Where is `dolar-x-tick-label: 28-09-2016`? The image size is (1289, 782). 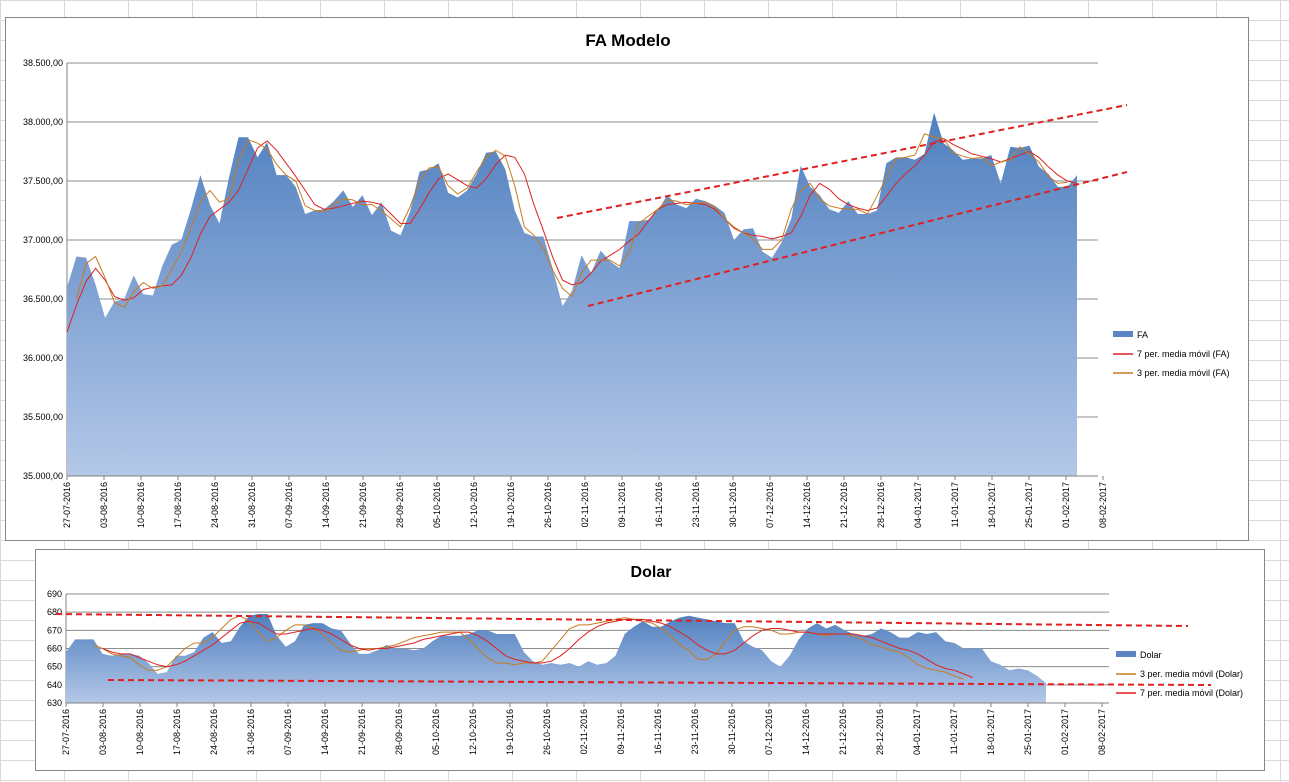 dolar-x-tick-label: 28-09-2016 is located at coordinates (399, 732).